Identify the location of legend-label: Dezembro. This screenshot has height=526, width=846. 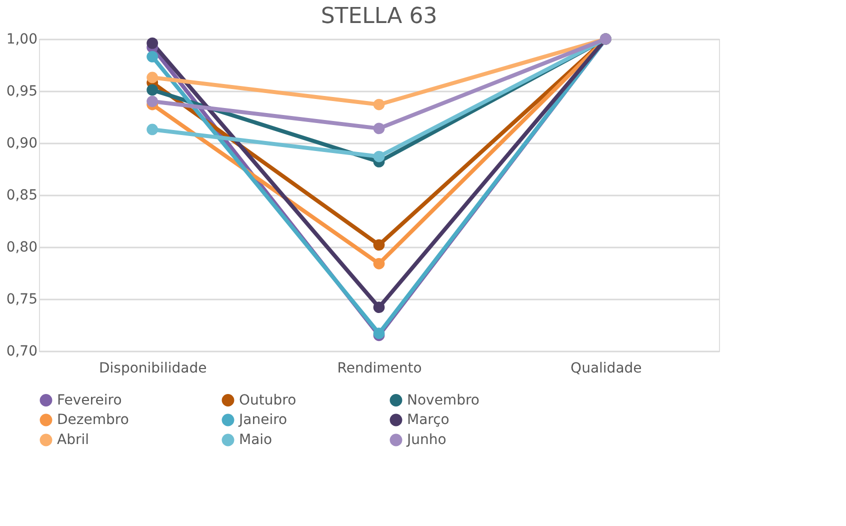
(93, 420).